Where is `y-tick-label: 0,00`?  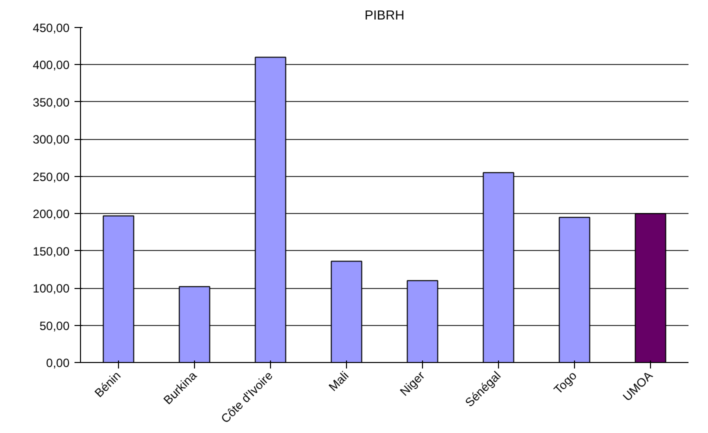 y-tick-label: 0,00 is located at coordinates (58, 363).